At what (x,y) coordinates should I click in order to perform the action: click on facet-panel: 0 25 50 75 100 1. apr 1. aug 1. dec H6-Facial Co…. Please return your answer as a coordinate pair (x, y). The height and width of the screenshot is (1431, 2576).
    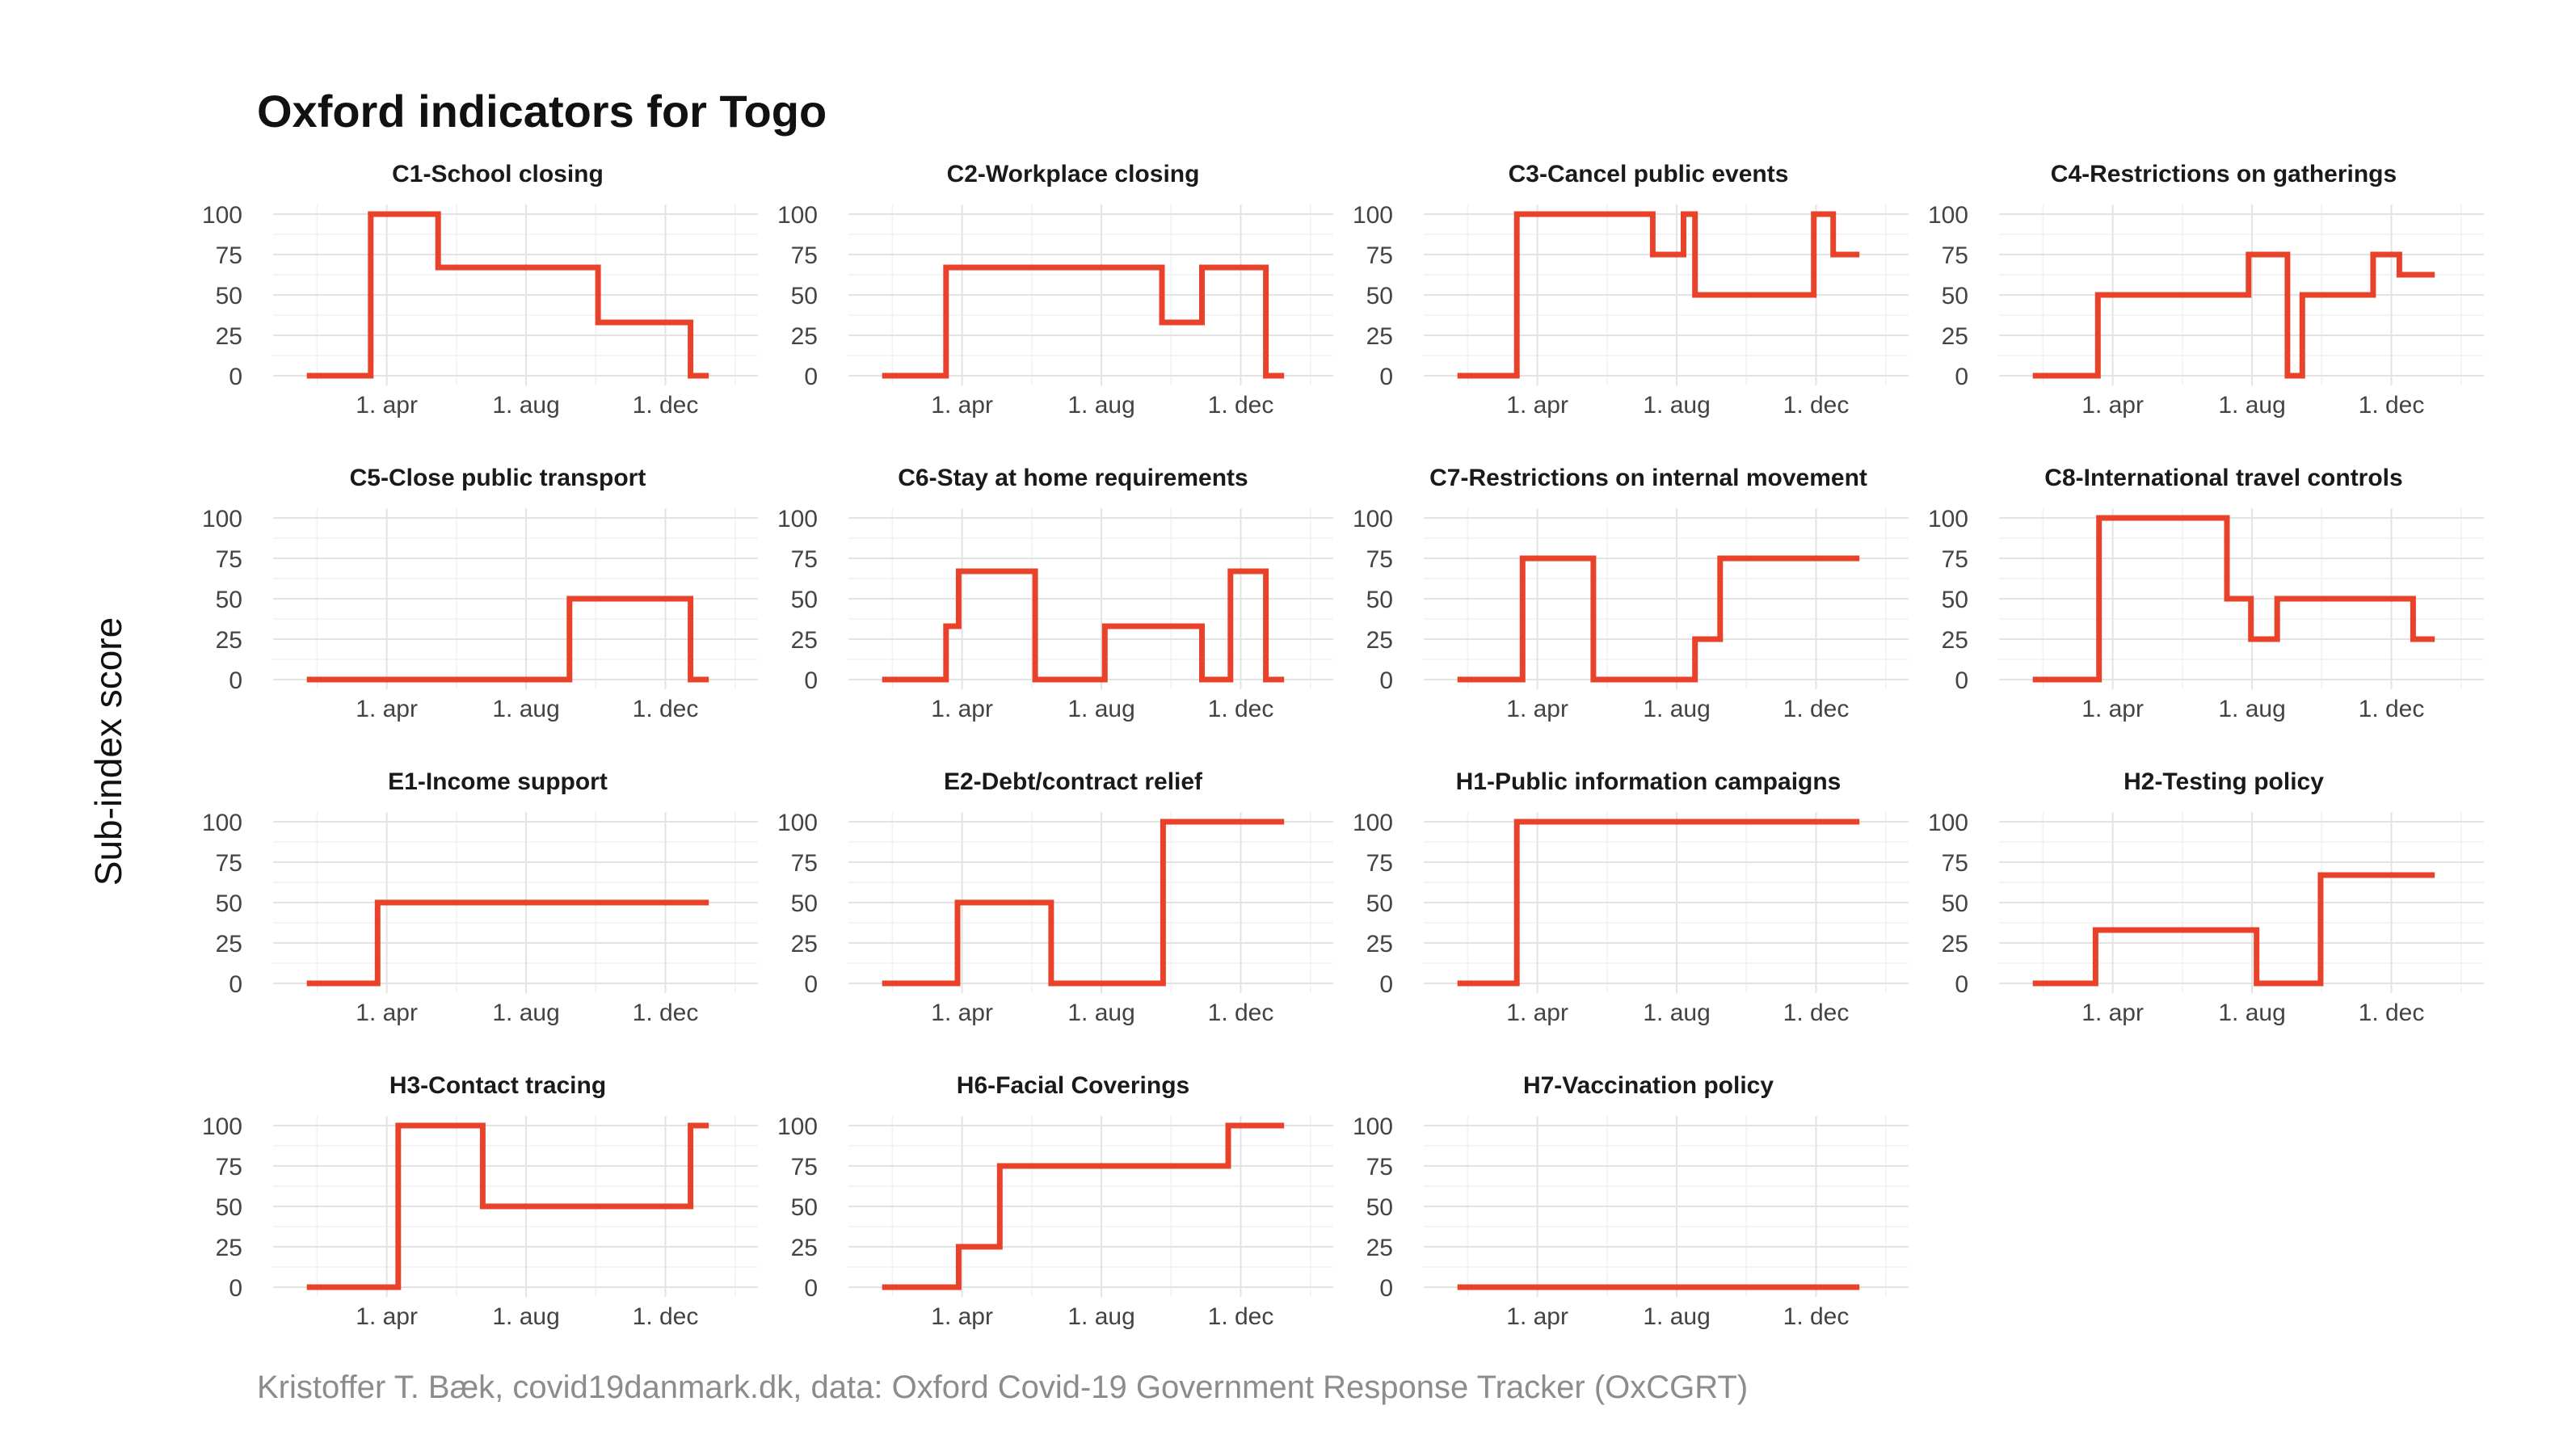
    Looking at the image, I should click on (1055, 1201).